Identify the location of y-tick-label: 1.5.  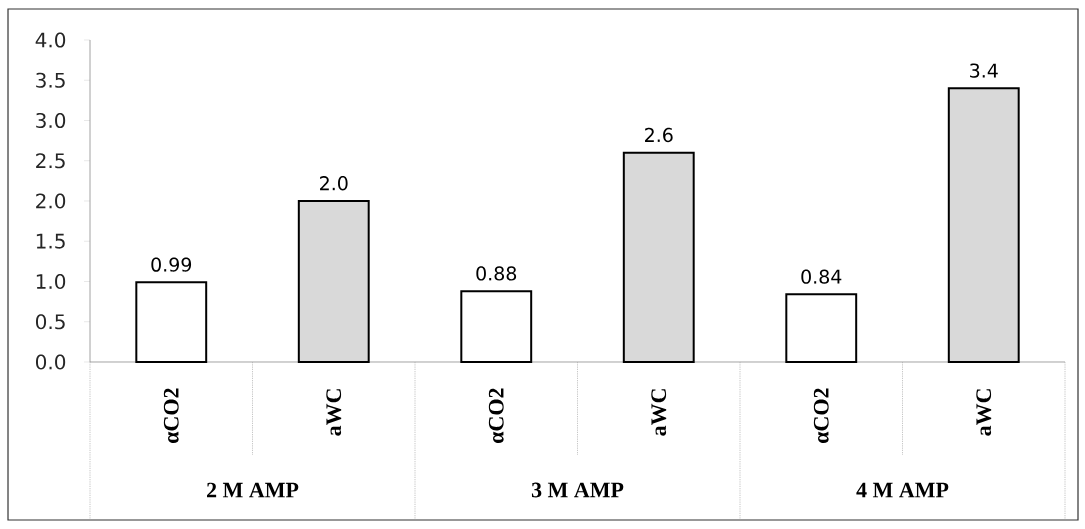
(50, 241).